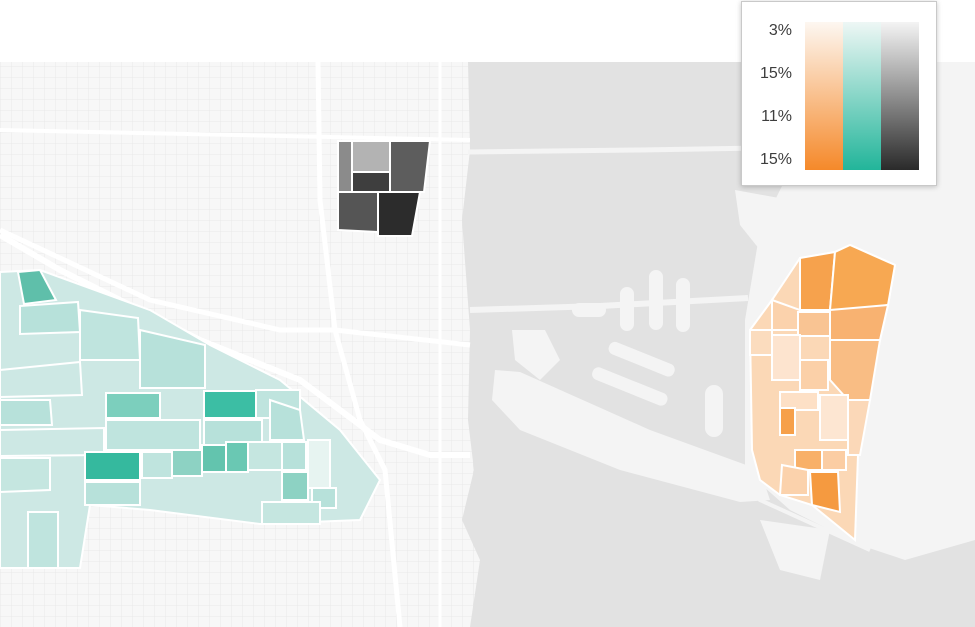 The width and height of the screenshot is (975, 627). I want to click on dolphin-expressway, so click(235, 135).